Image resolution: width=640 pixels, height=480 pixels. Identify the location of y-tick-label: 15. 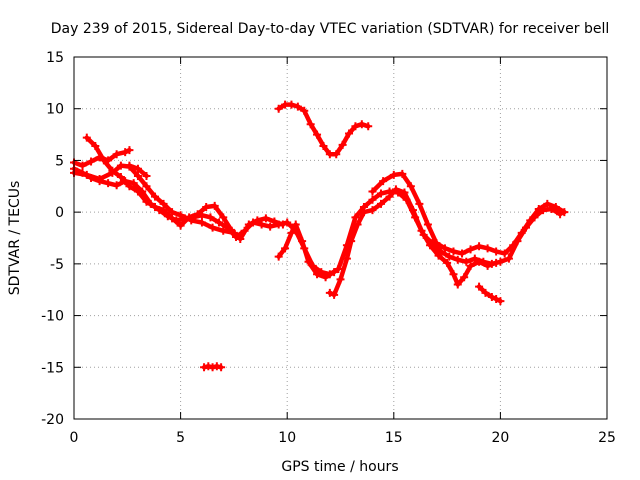
(55, 58).